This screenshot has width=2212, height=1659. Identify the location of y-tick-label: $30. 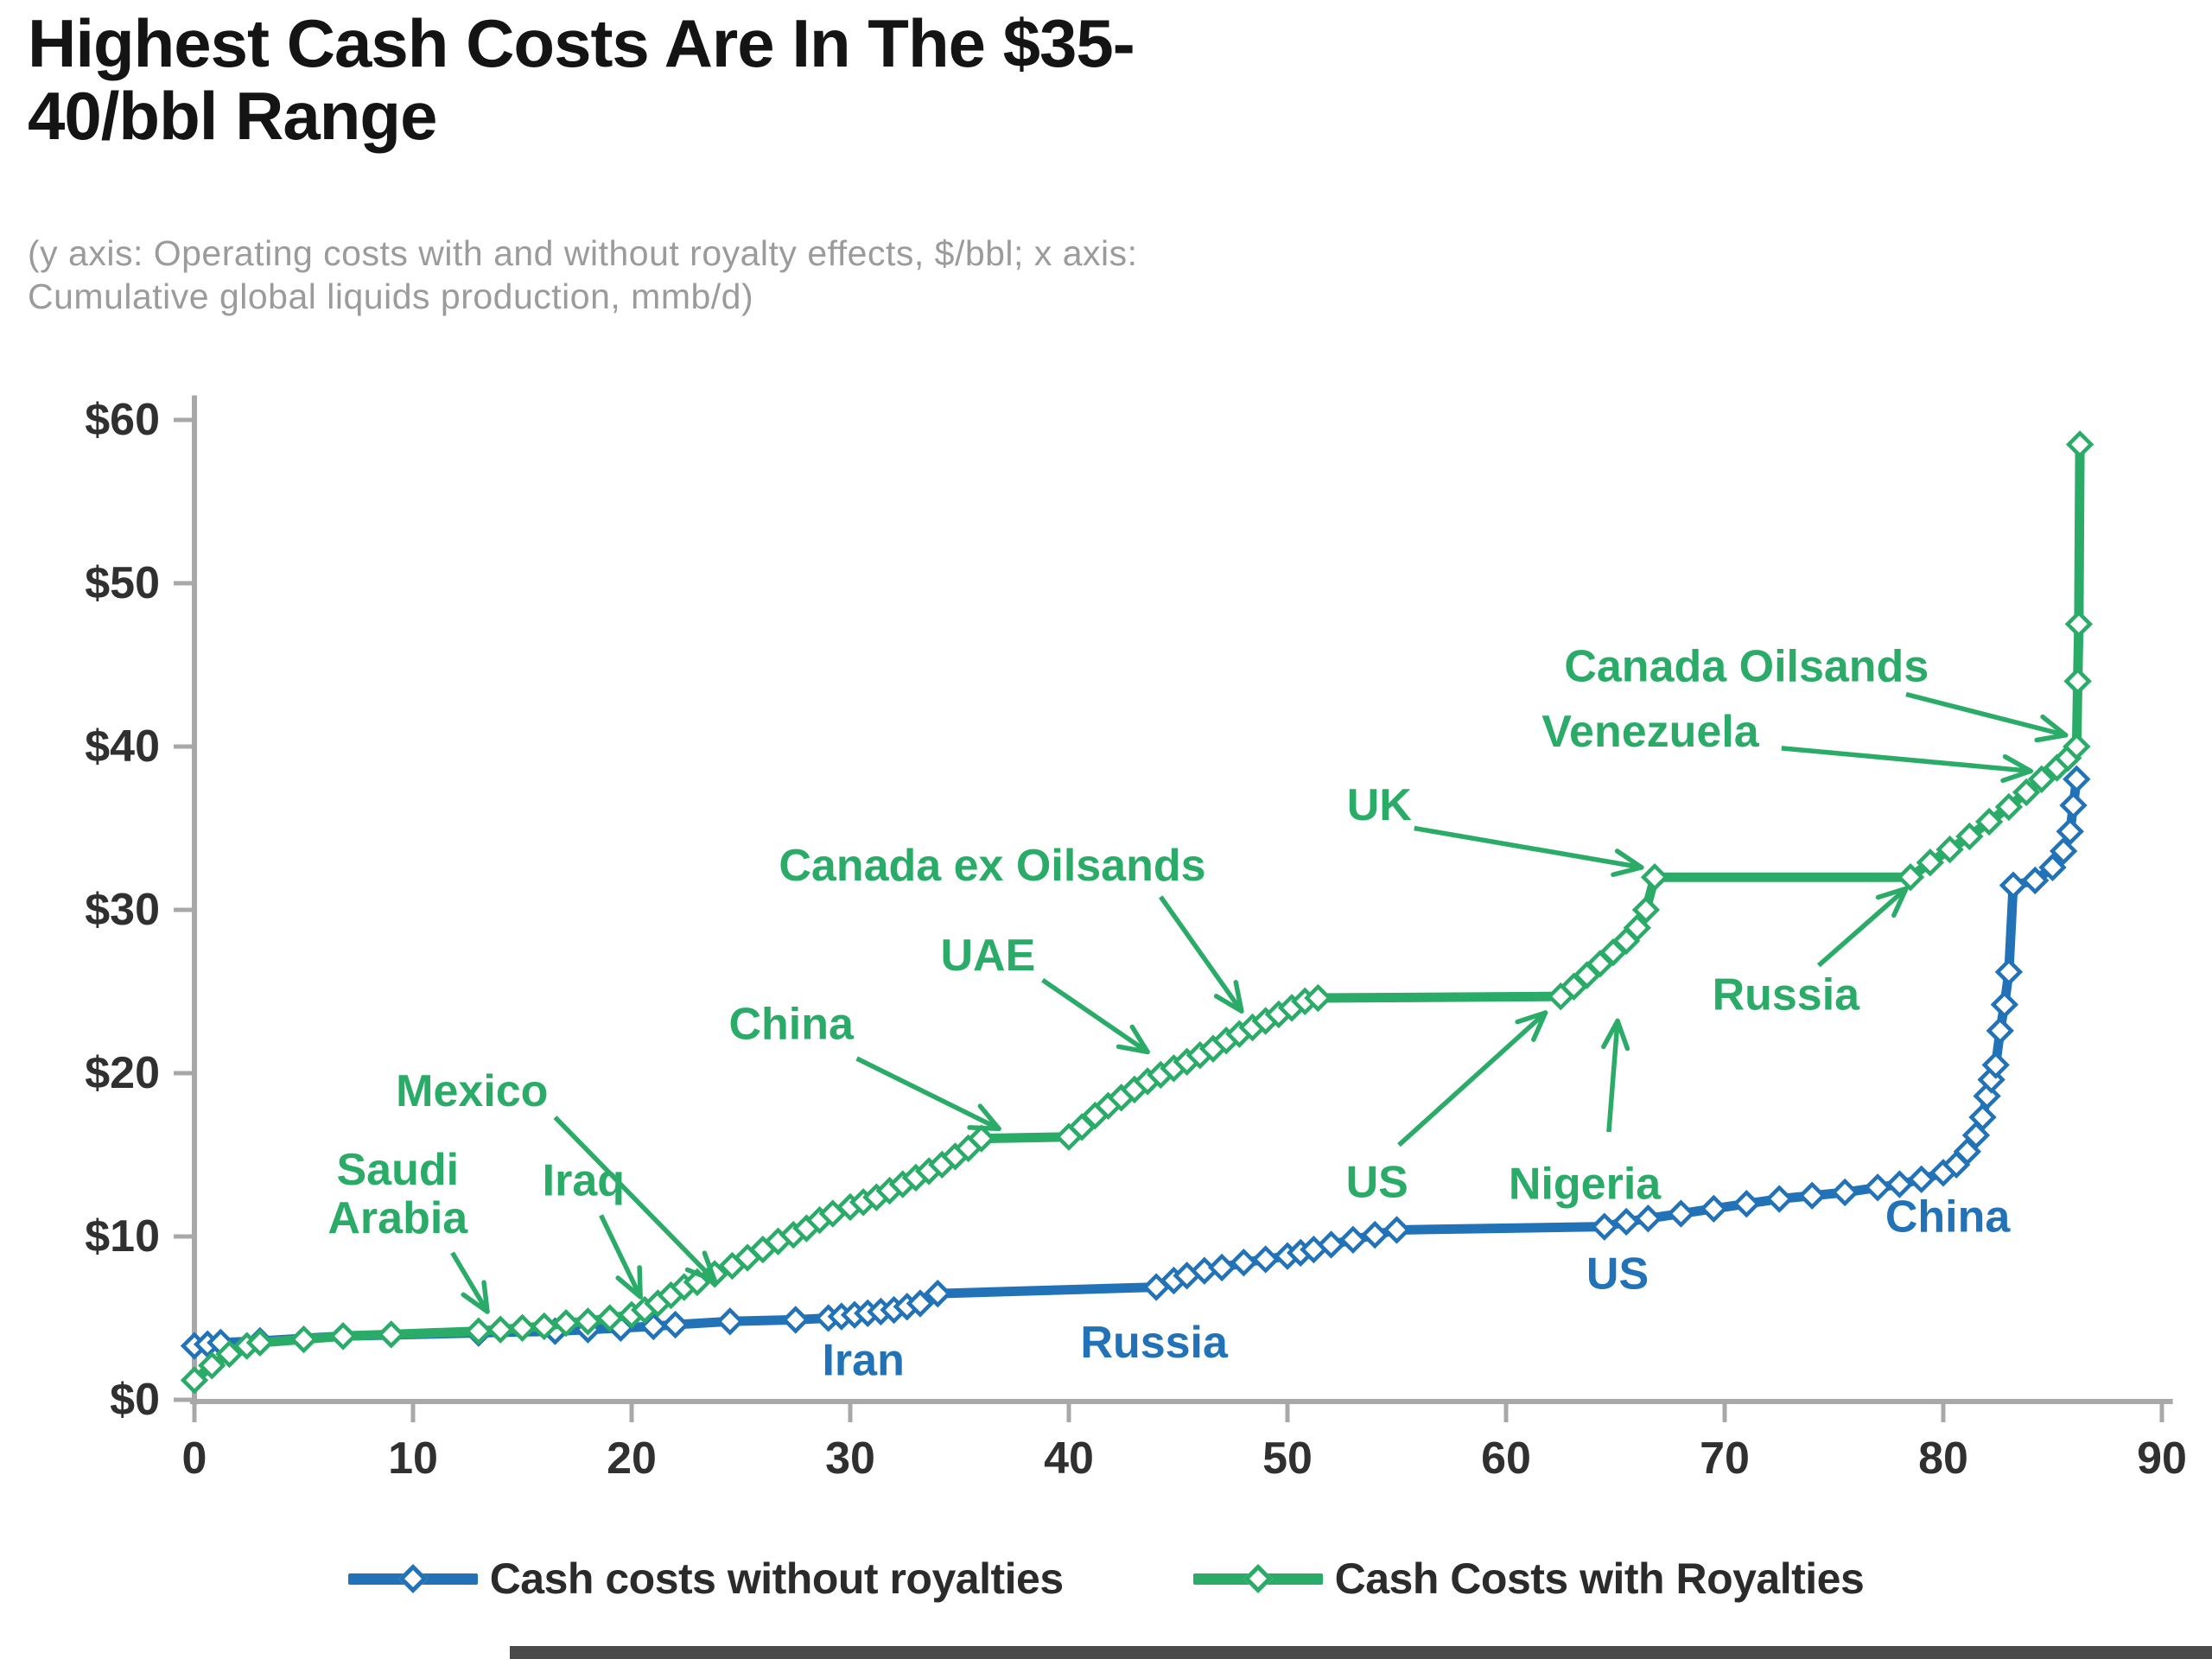
(123, 910).